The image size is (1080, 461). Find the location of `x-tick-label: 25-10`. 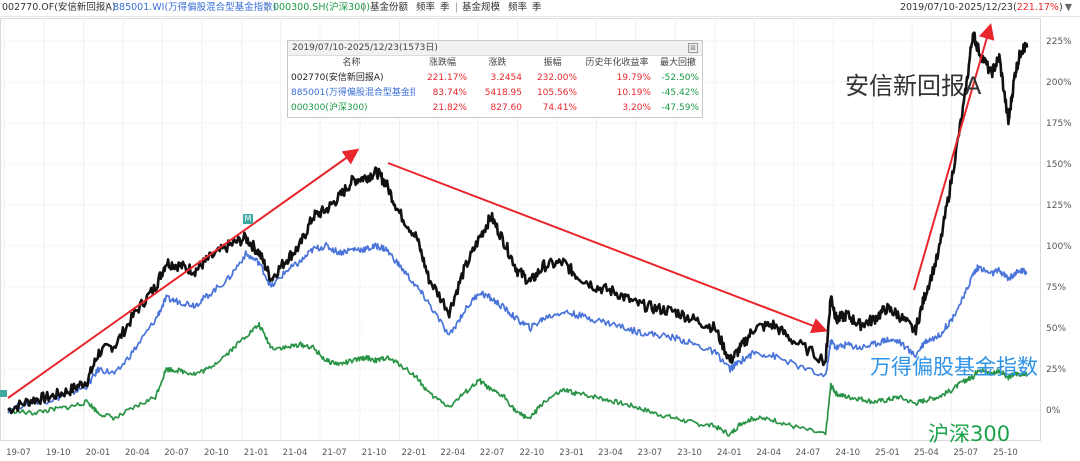

x-tick-label: 25-10 is located at coordinates (1005, 453).